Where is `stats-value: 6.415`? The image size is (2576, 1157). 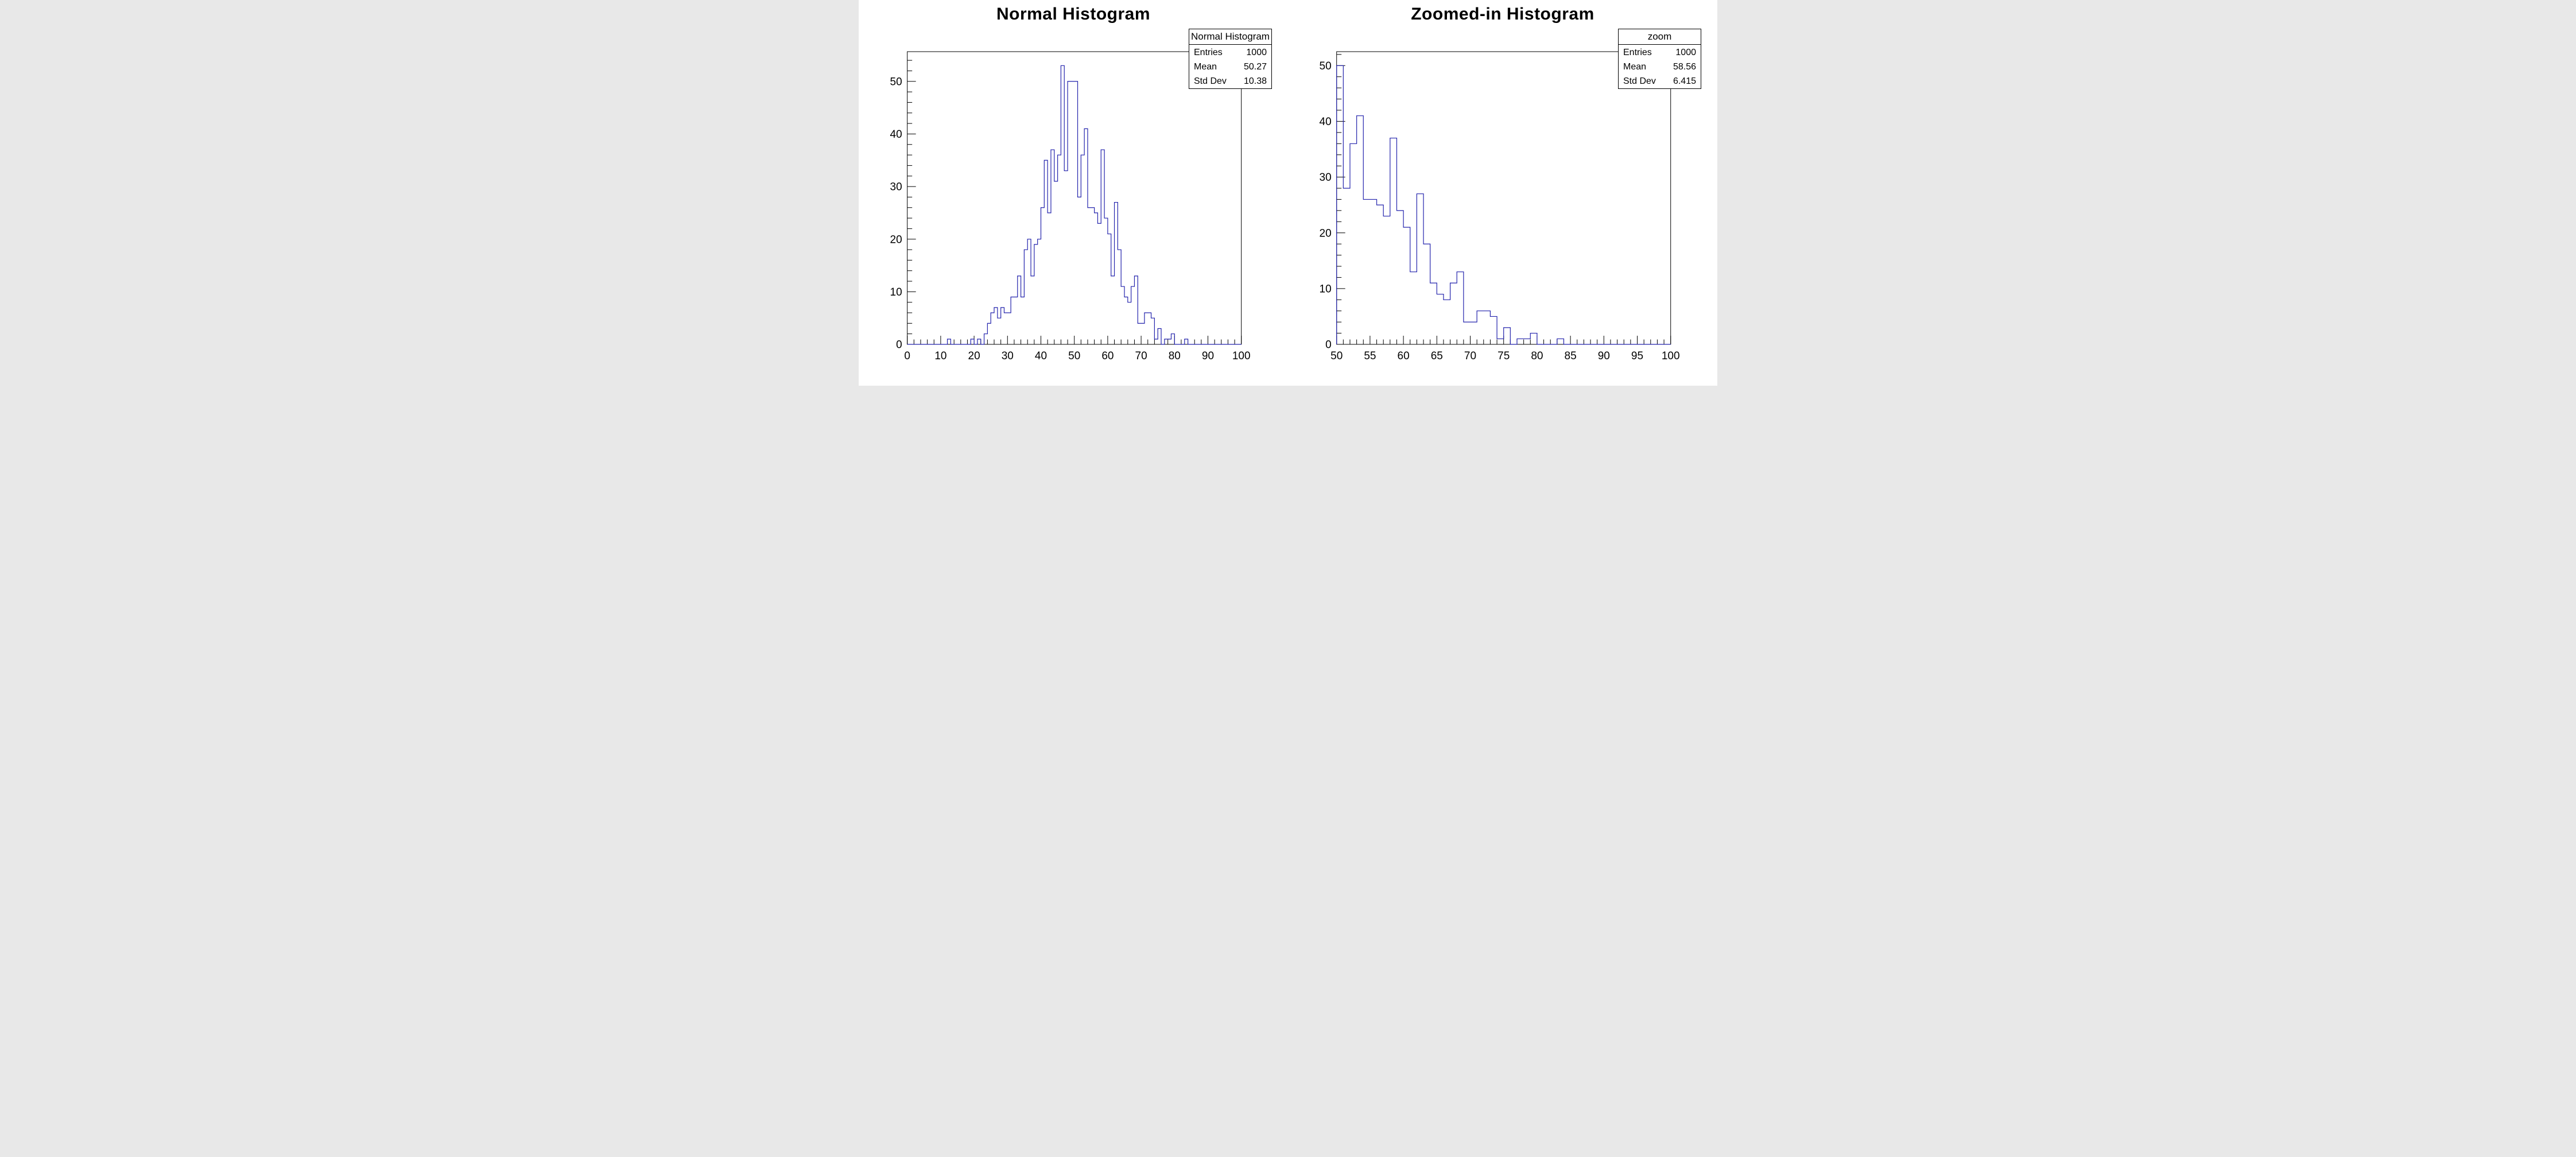 stats-value: 6.415 is located at coordinates (1684, 81).